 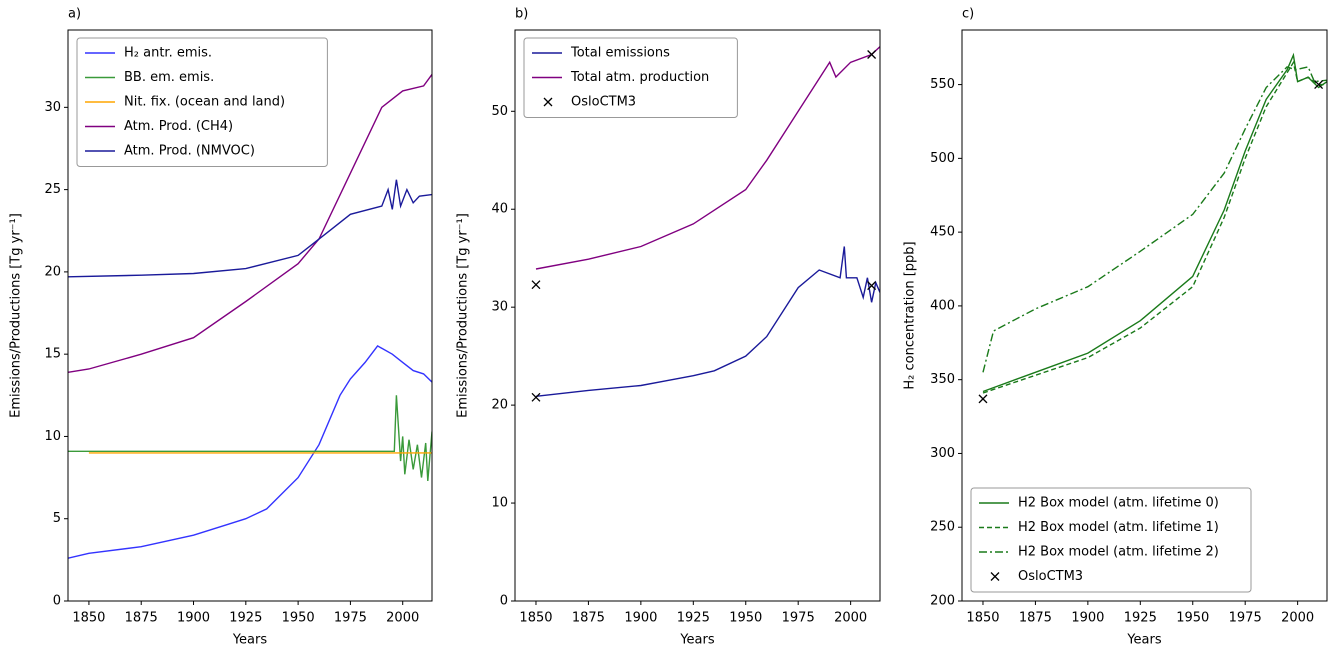 I want to click on y-tick-label: 450, so click(x=942, y=232).